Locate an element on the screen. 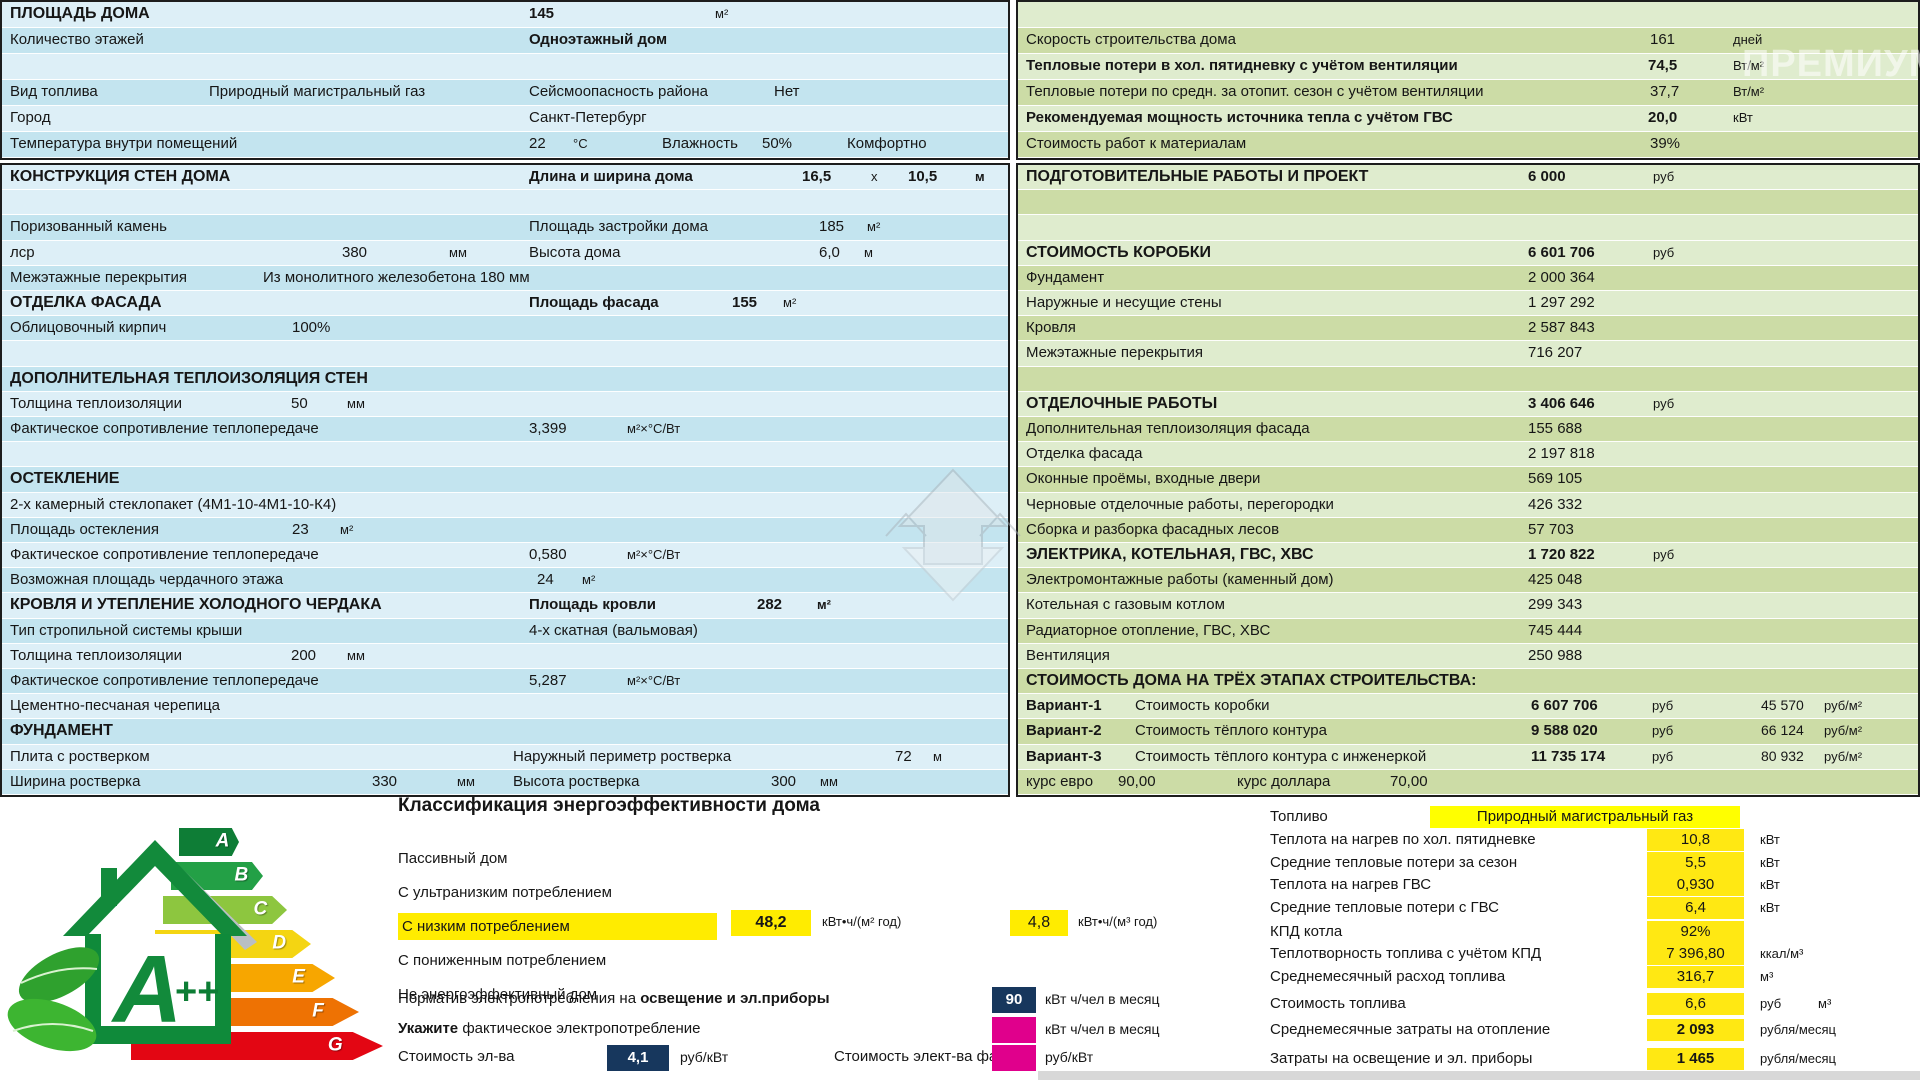 Image resolution: width=1920 pixels, height=1080 pixels. table-row: ОТДЕЛКА ФАСАДА Площадь фасада 155 м² is located at coordinates (505, 304).